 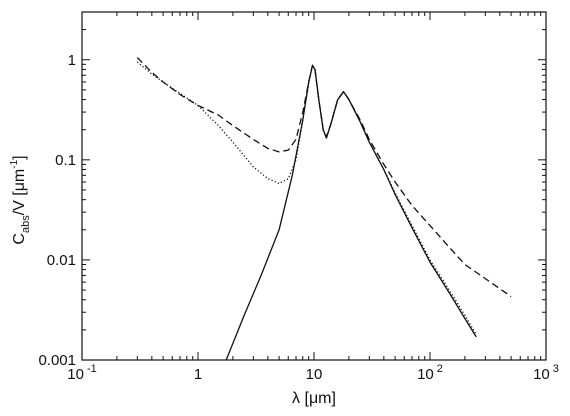 What do you see at coordinates (65, 160) in the screenshot?
I see `y-tick-label: 0.1` at bounding box center [65, 160].